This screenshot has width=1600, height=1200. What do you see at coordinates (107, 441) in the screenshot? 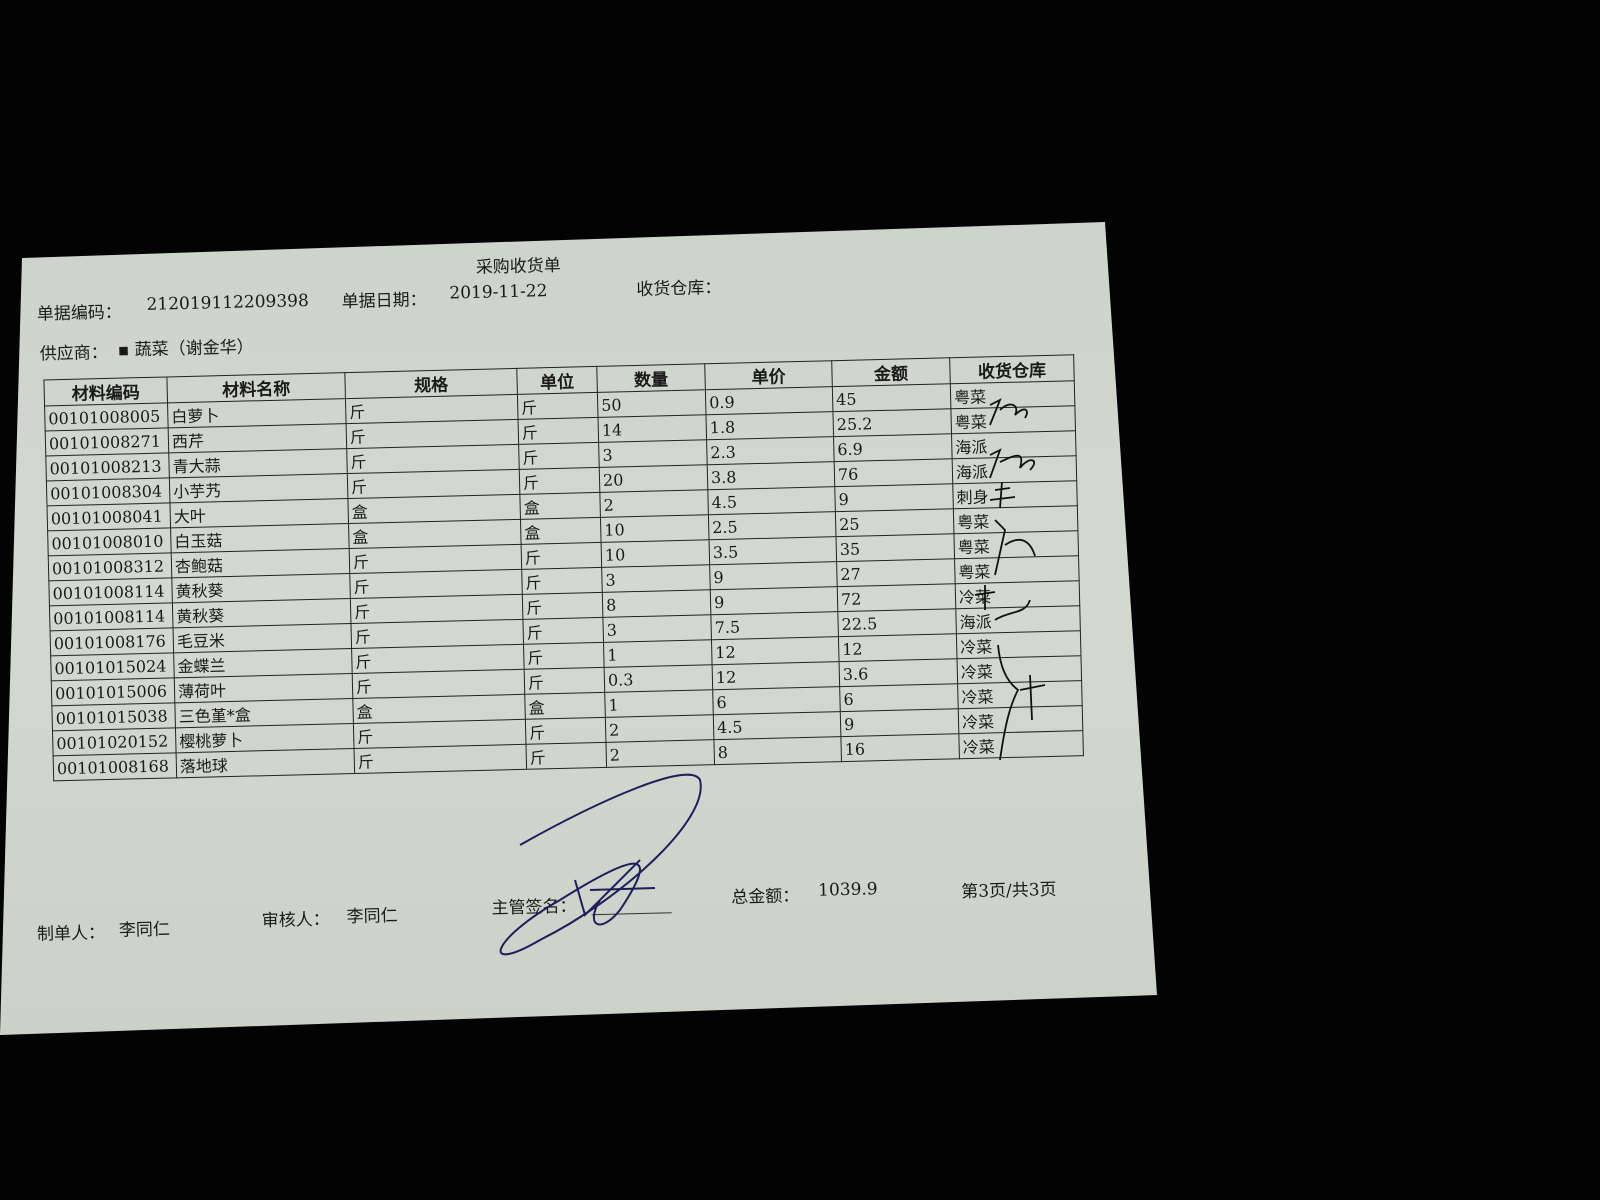
I see `table-cell: 00101008271` at bounding box center [107, 441].